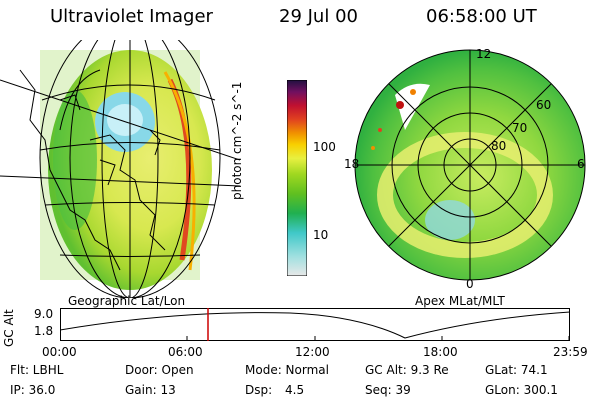  Describe the element at coordinates (127, 301) in the screenshot. I see `geographic-caption: Geographic Lat/Lon` at that location.